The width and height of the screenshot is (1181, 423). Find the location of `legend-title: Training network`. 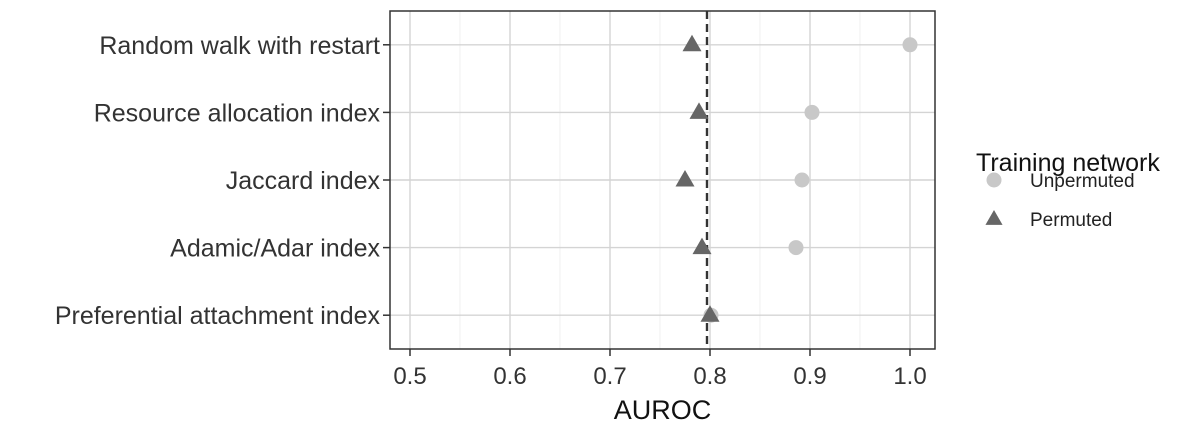

legend-title: Training network is located at coordinates (1068, 163).